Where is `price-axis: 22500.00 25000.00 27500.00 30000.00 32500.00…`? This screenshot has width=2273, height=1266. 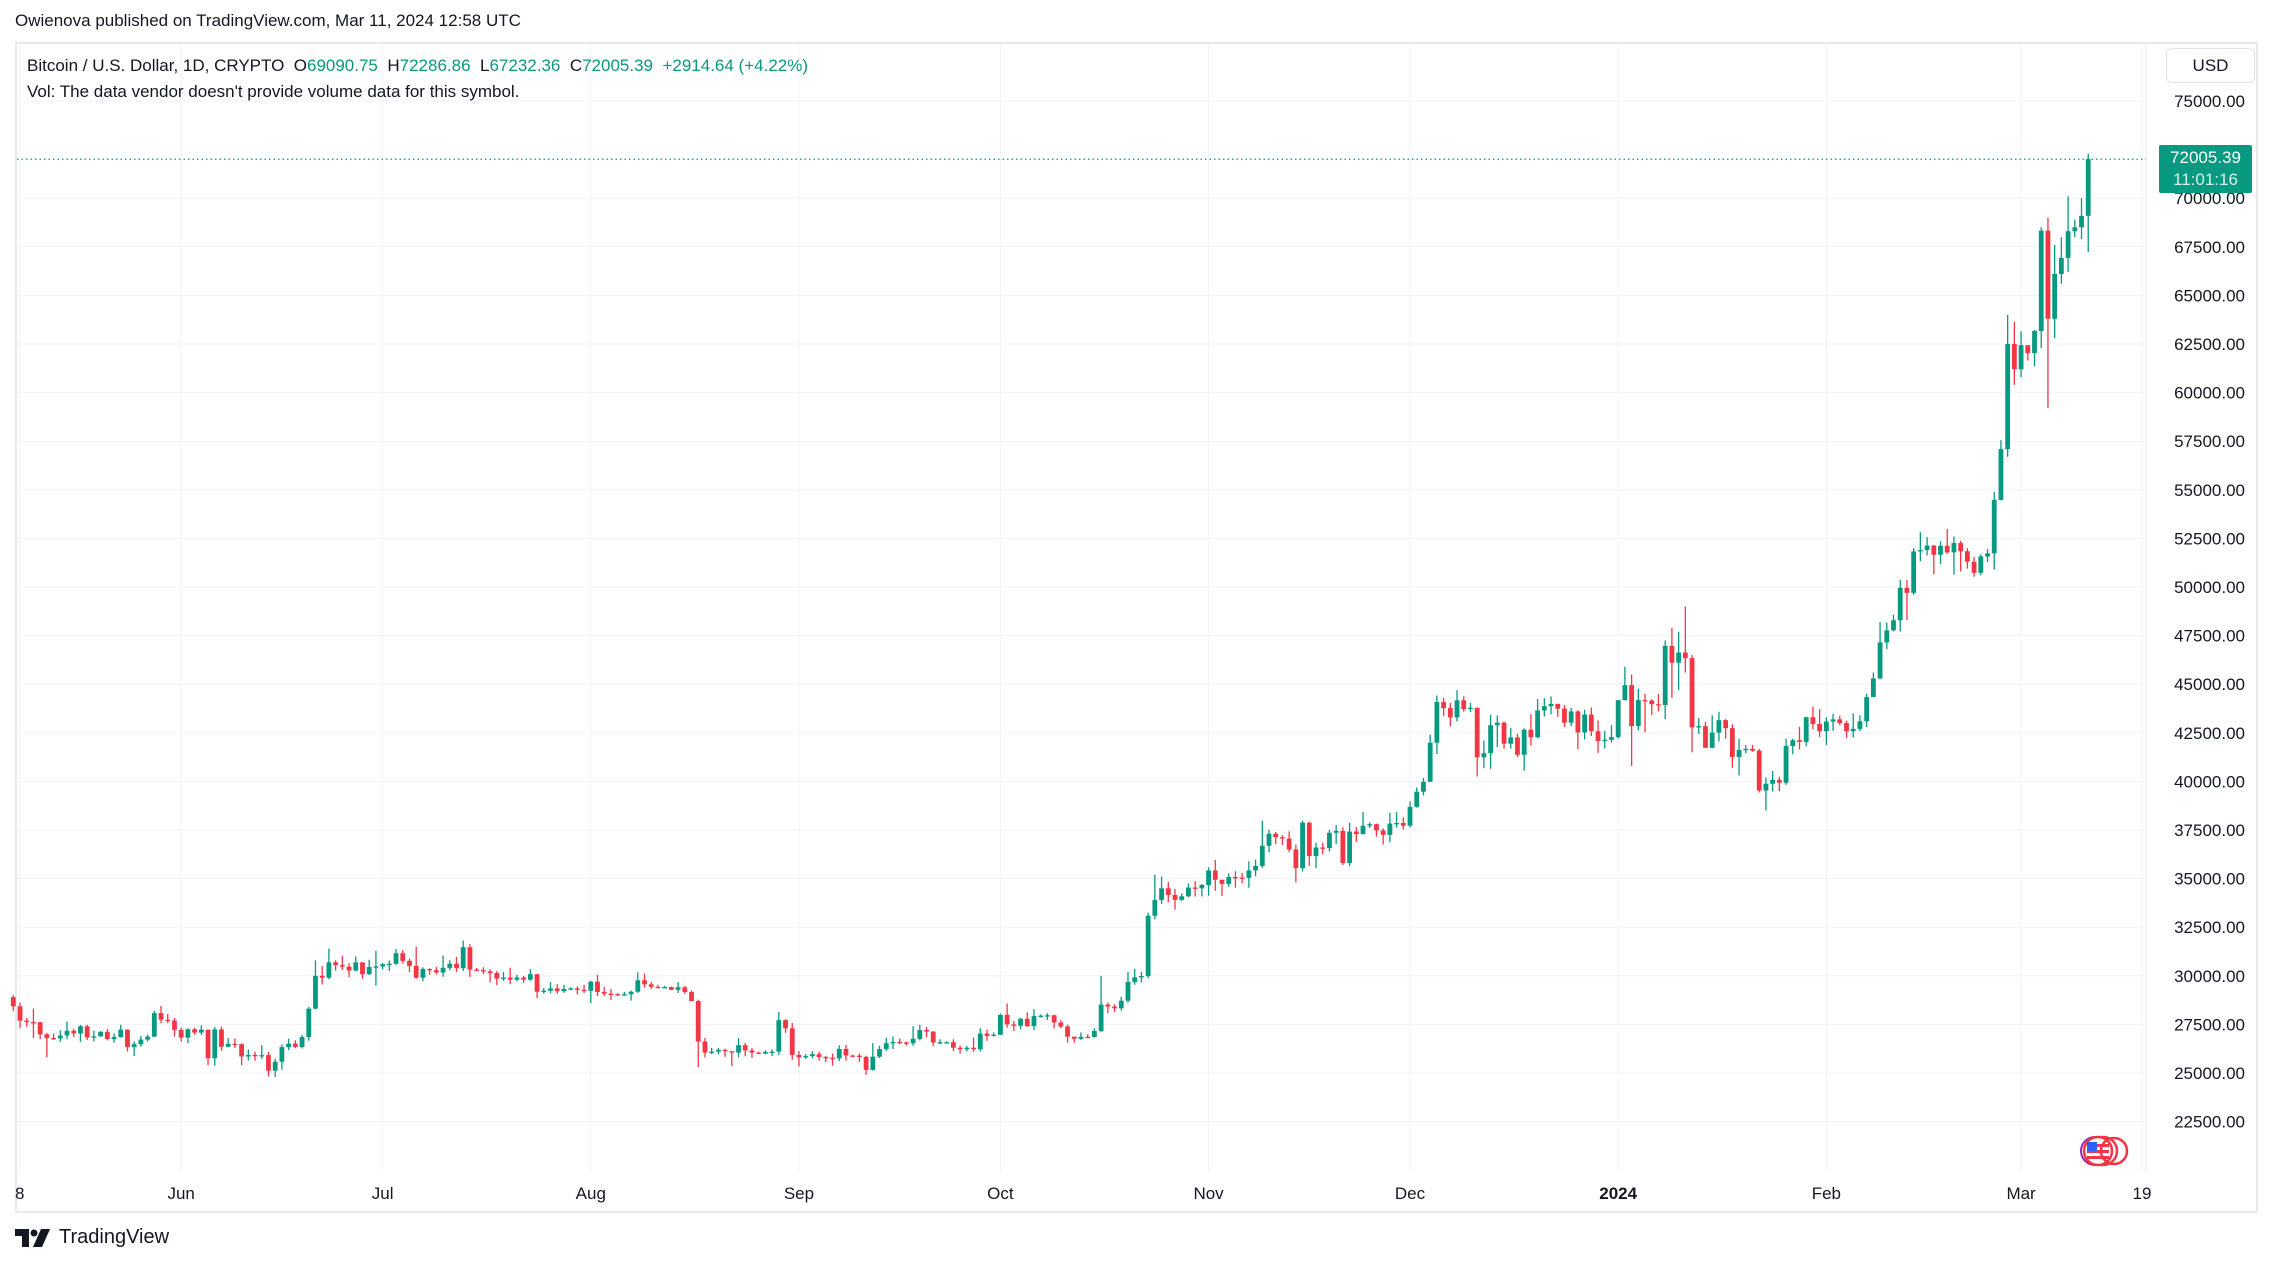 price-axis: 22500.00 25000.00 27500.00 30000.00 32500.00… is located at coordinates (2195, 608).